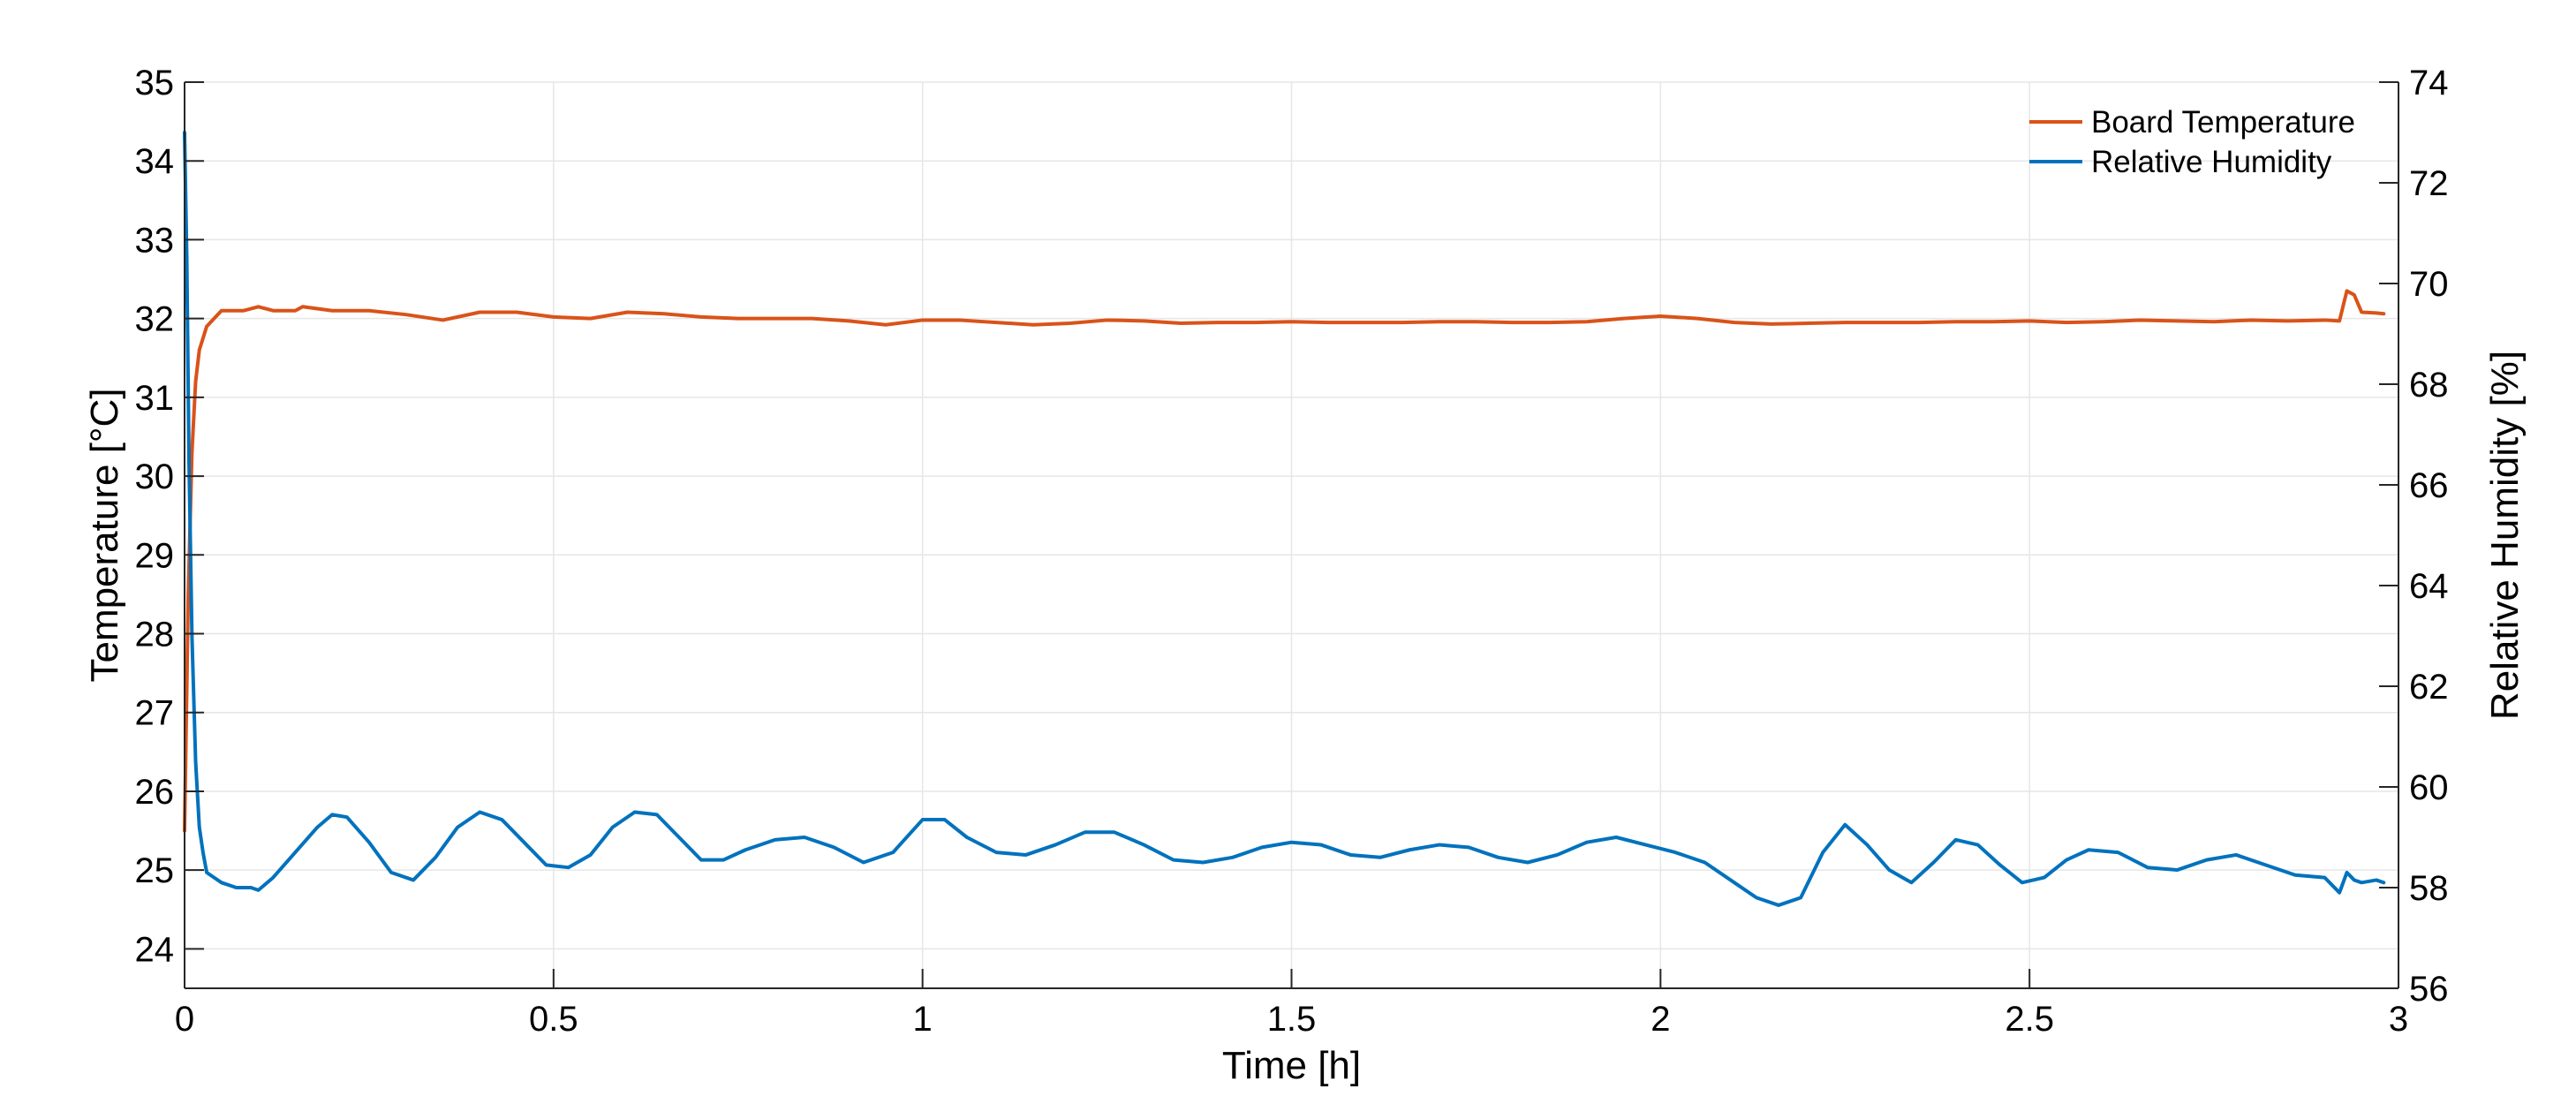 This screenshot has height=1104, width=2576. Describe the element at coordinates (2223, 122) in the screenshot. I see `legend-label: Board Temperature` at that location.